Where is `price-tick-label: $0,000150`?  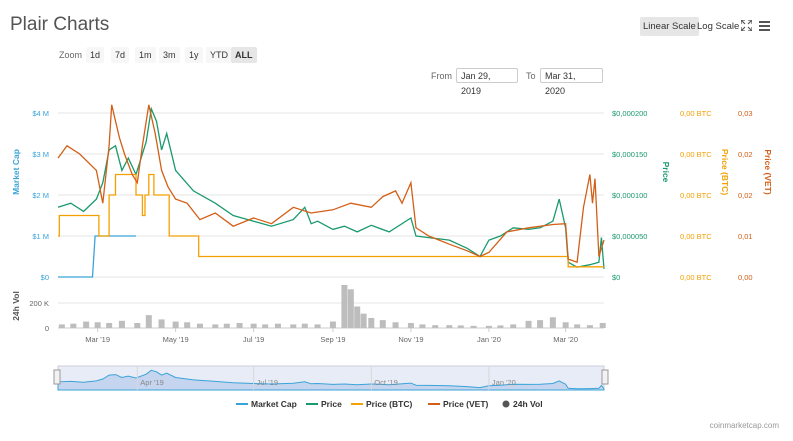
price-tick-label: $0,000150 is located at coordinates (629, 154).